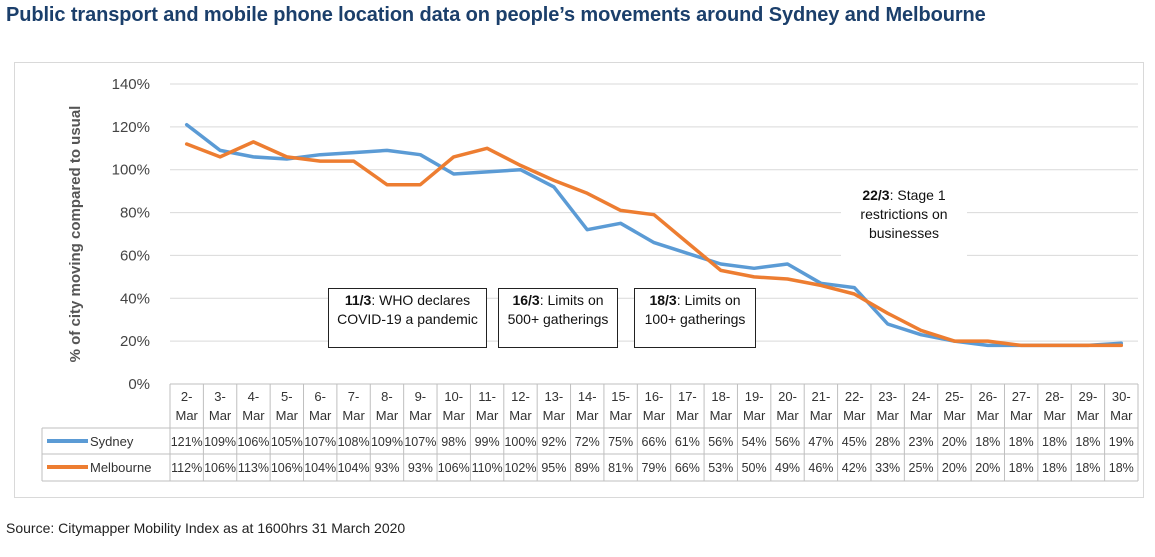 The height and width of the screenshot is (557, 1155). What do you see at coordinates (987, 396) in the screenshot?
I see `x-tick-label: 26-` at bounding box center [987, 396].